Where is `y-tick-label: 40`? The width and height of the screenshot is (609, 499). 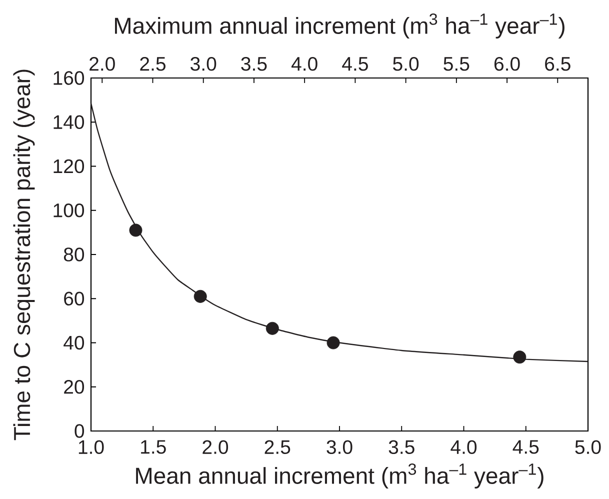
y-tick-label: 40 is located at coordinates (74, 343).